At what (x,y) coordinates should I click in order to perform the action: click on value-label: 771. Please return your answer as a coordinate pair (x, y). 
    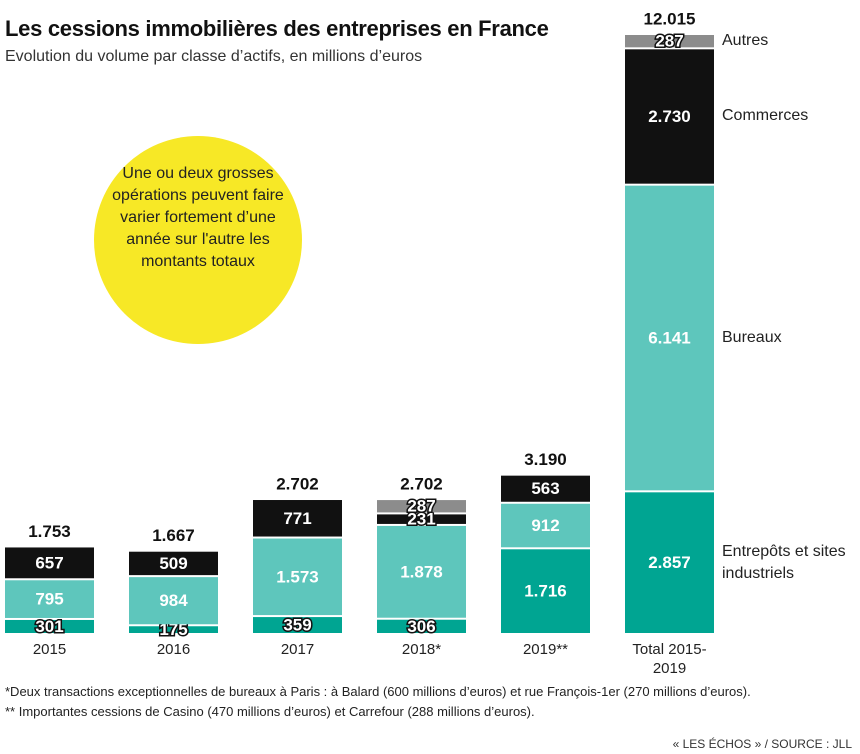
    Looking at the image, I should click on (297, 518).